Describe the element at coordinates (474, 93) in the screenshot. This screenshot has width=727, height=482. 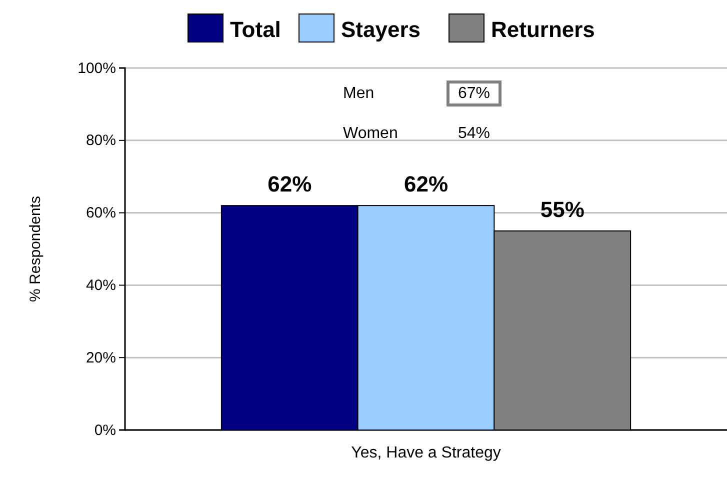
I see `annotation: 67%` at that location.